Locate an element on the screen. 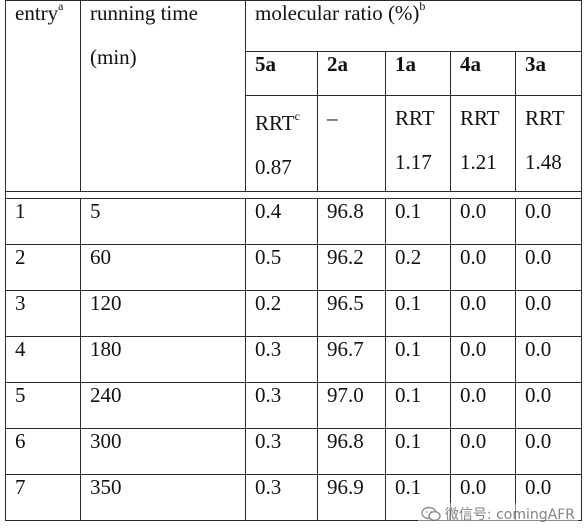  watermark: 微信号: comingAFR is located at coordinates (497, 514).